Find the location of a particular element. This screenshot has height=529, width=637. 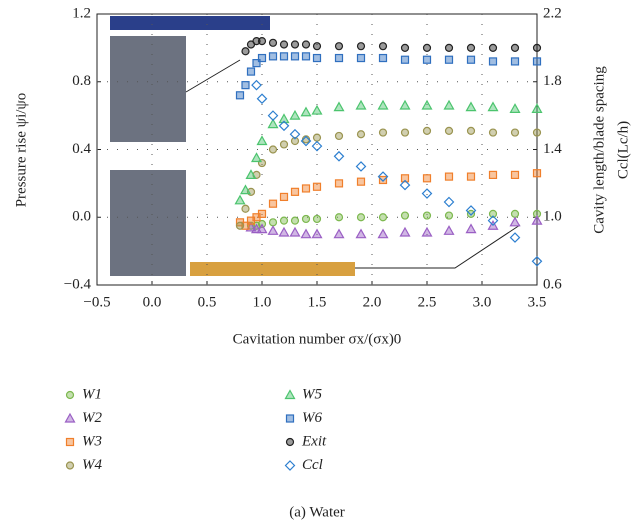

x-tick-label: 0.0 is located at coordinates (152, 302).